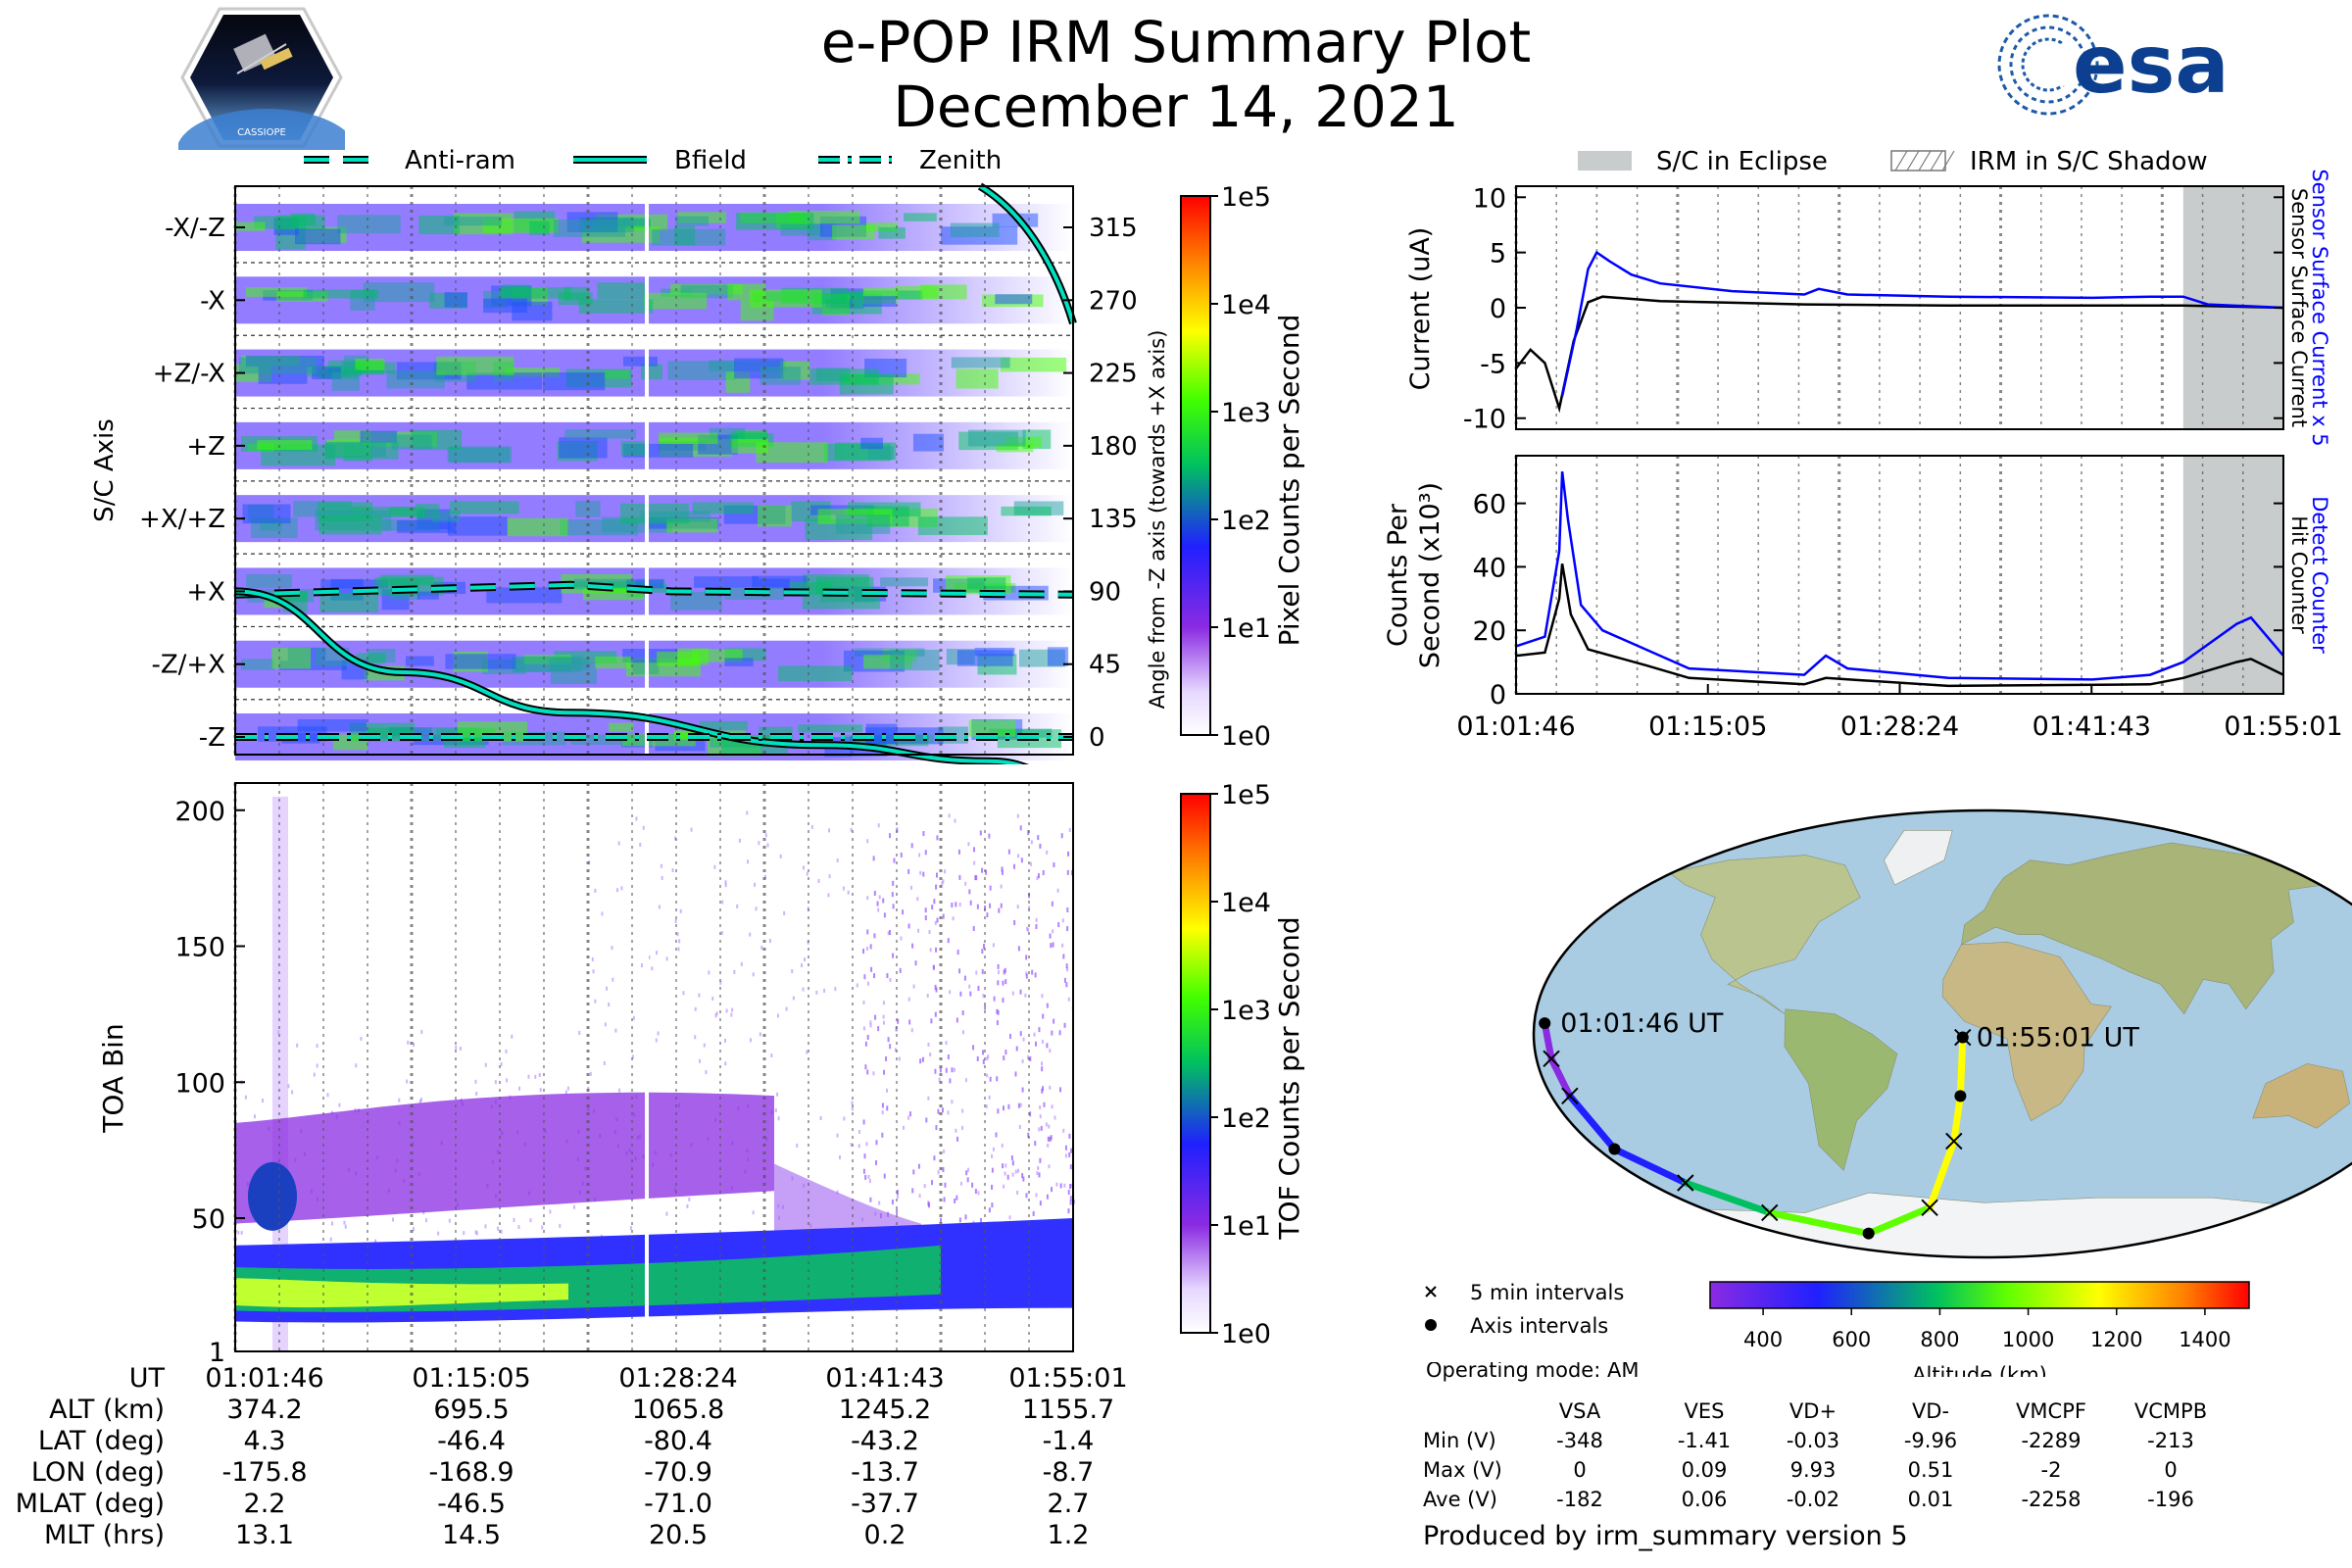  What do you see at coordinates (2319, 575) in the screenshot?
I see `right-label-blue: Detect Counter` at bounding box center [2319, 575].